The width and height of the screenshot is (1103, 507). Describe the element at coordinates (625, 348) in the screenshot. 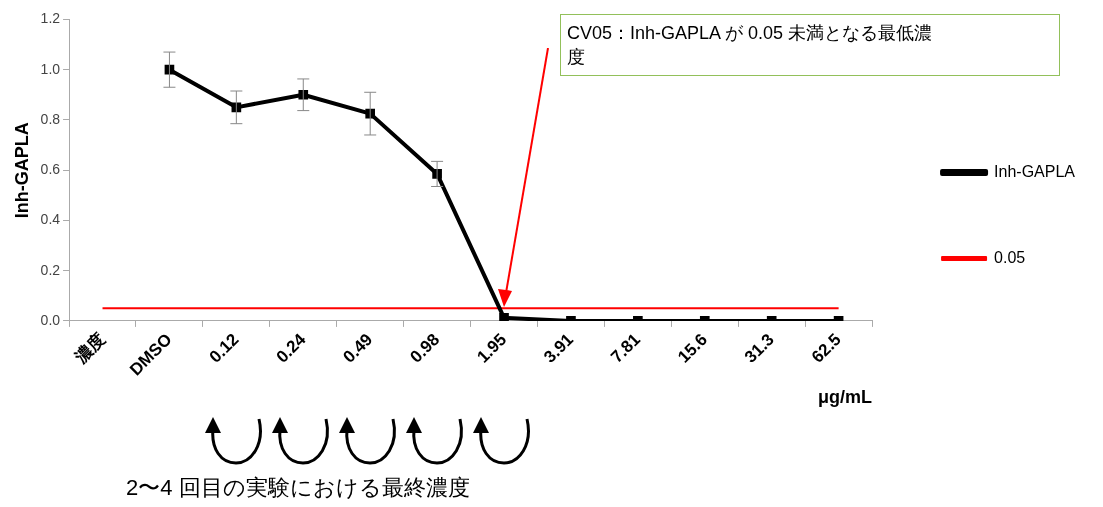

I see `x-tick-label: 7.81` at that location.